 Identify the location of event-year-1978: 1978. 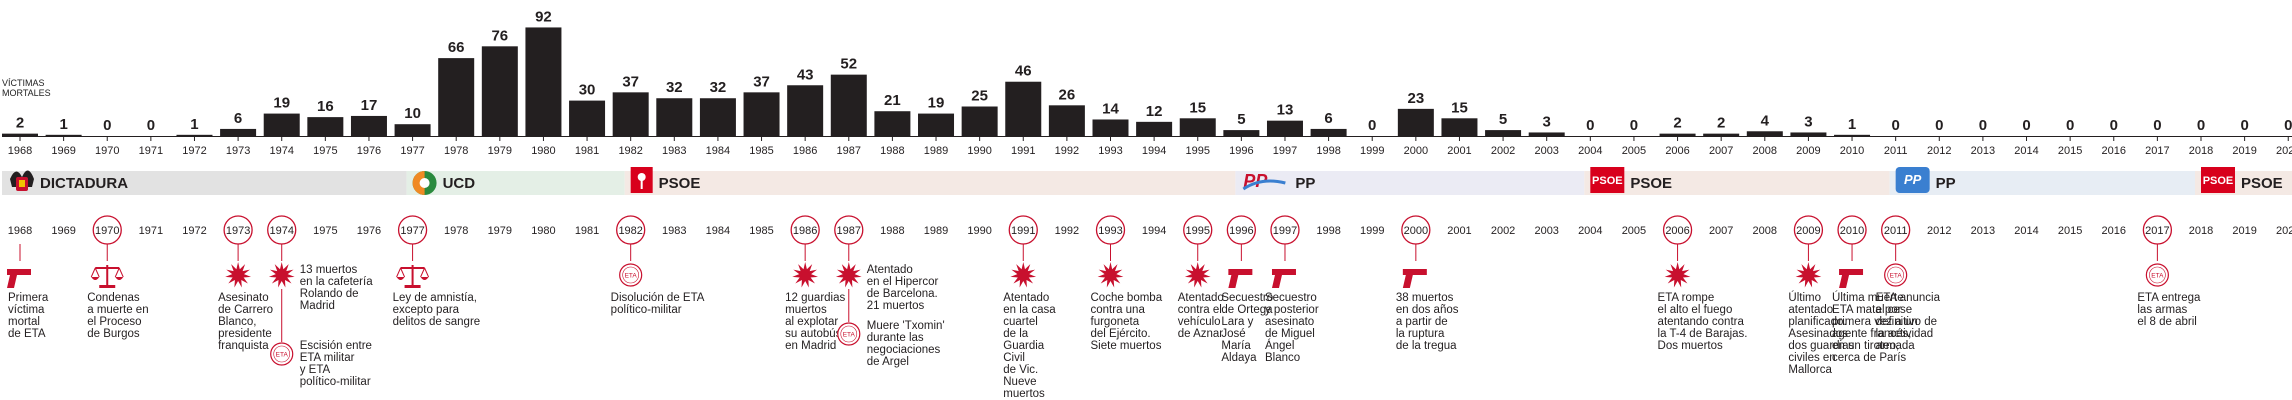
(456, 231).